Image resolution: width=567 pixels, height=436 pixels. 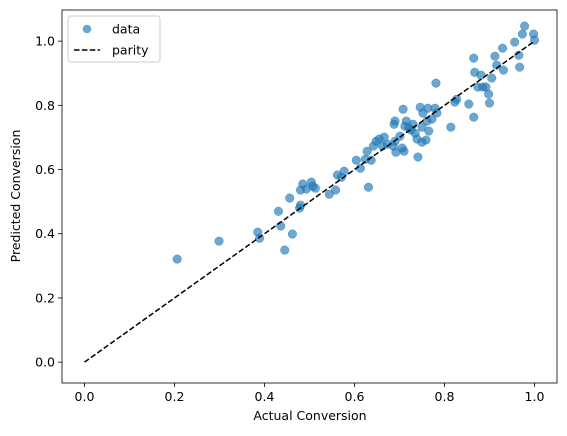 I want to click on y-tick-label: 0.6, so click(x=45, y=169).